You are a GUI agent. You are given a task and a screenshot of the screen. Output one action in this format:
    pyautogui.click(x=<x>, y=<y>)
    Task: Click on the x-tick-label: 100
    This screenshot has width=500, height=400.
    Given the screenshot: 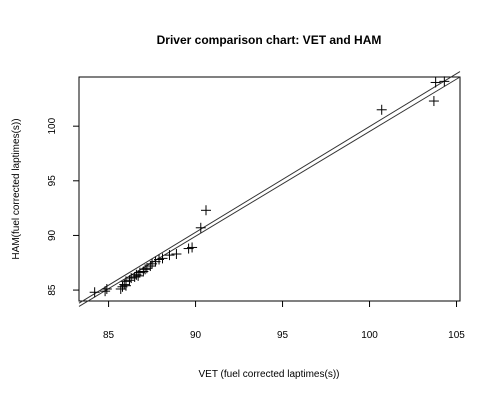 What is the action you would take?
    pyautogui.click(x=369, y=335)
    